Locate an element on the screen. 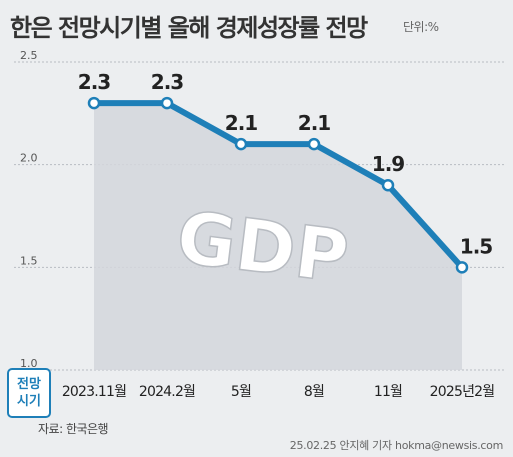 This screenshot has height=457, width=513. x-tick-label: 2023.11월 is located at coordinates (94, 392).